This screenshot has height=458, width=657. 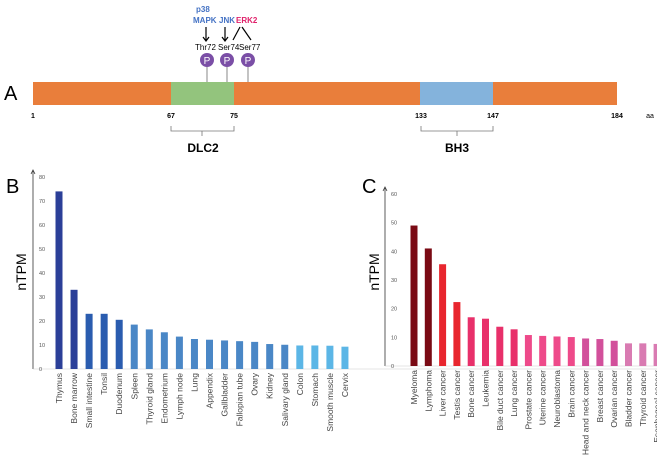 What do you see at coordinates (164, 398) in the screenshot?
I see `x-tick-label: Endometrium` at bounding box center [164, 398].